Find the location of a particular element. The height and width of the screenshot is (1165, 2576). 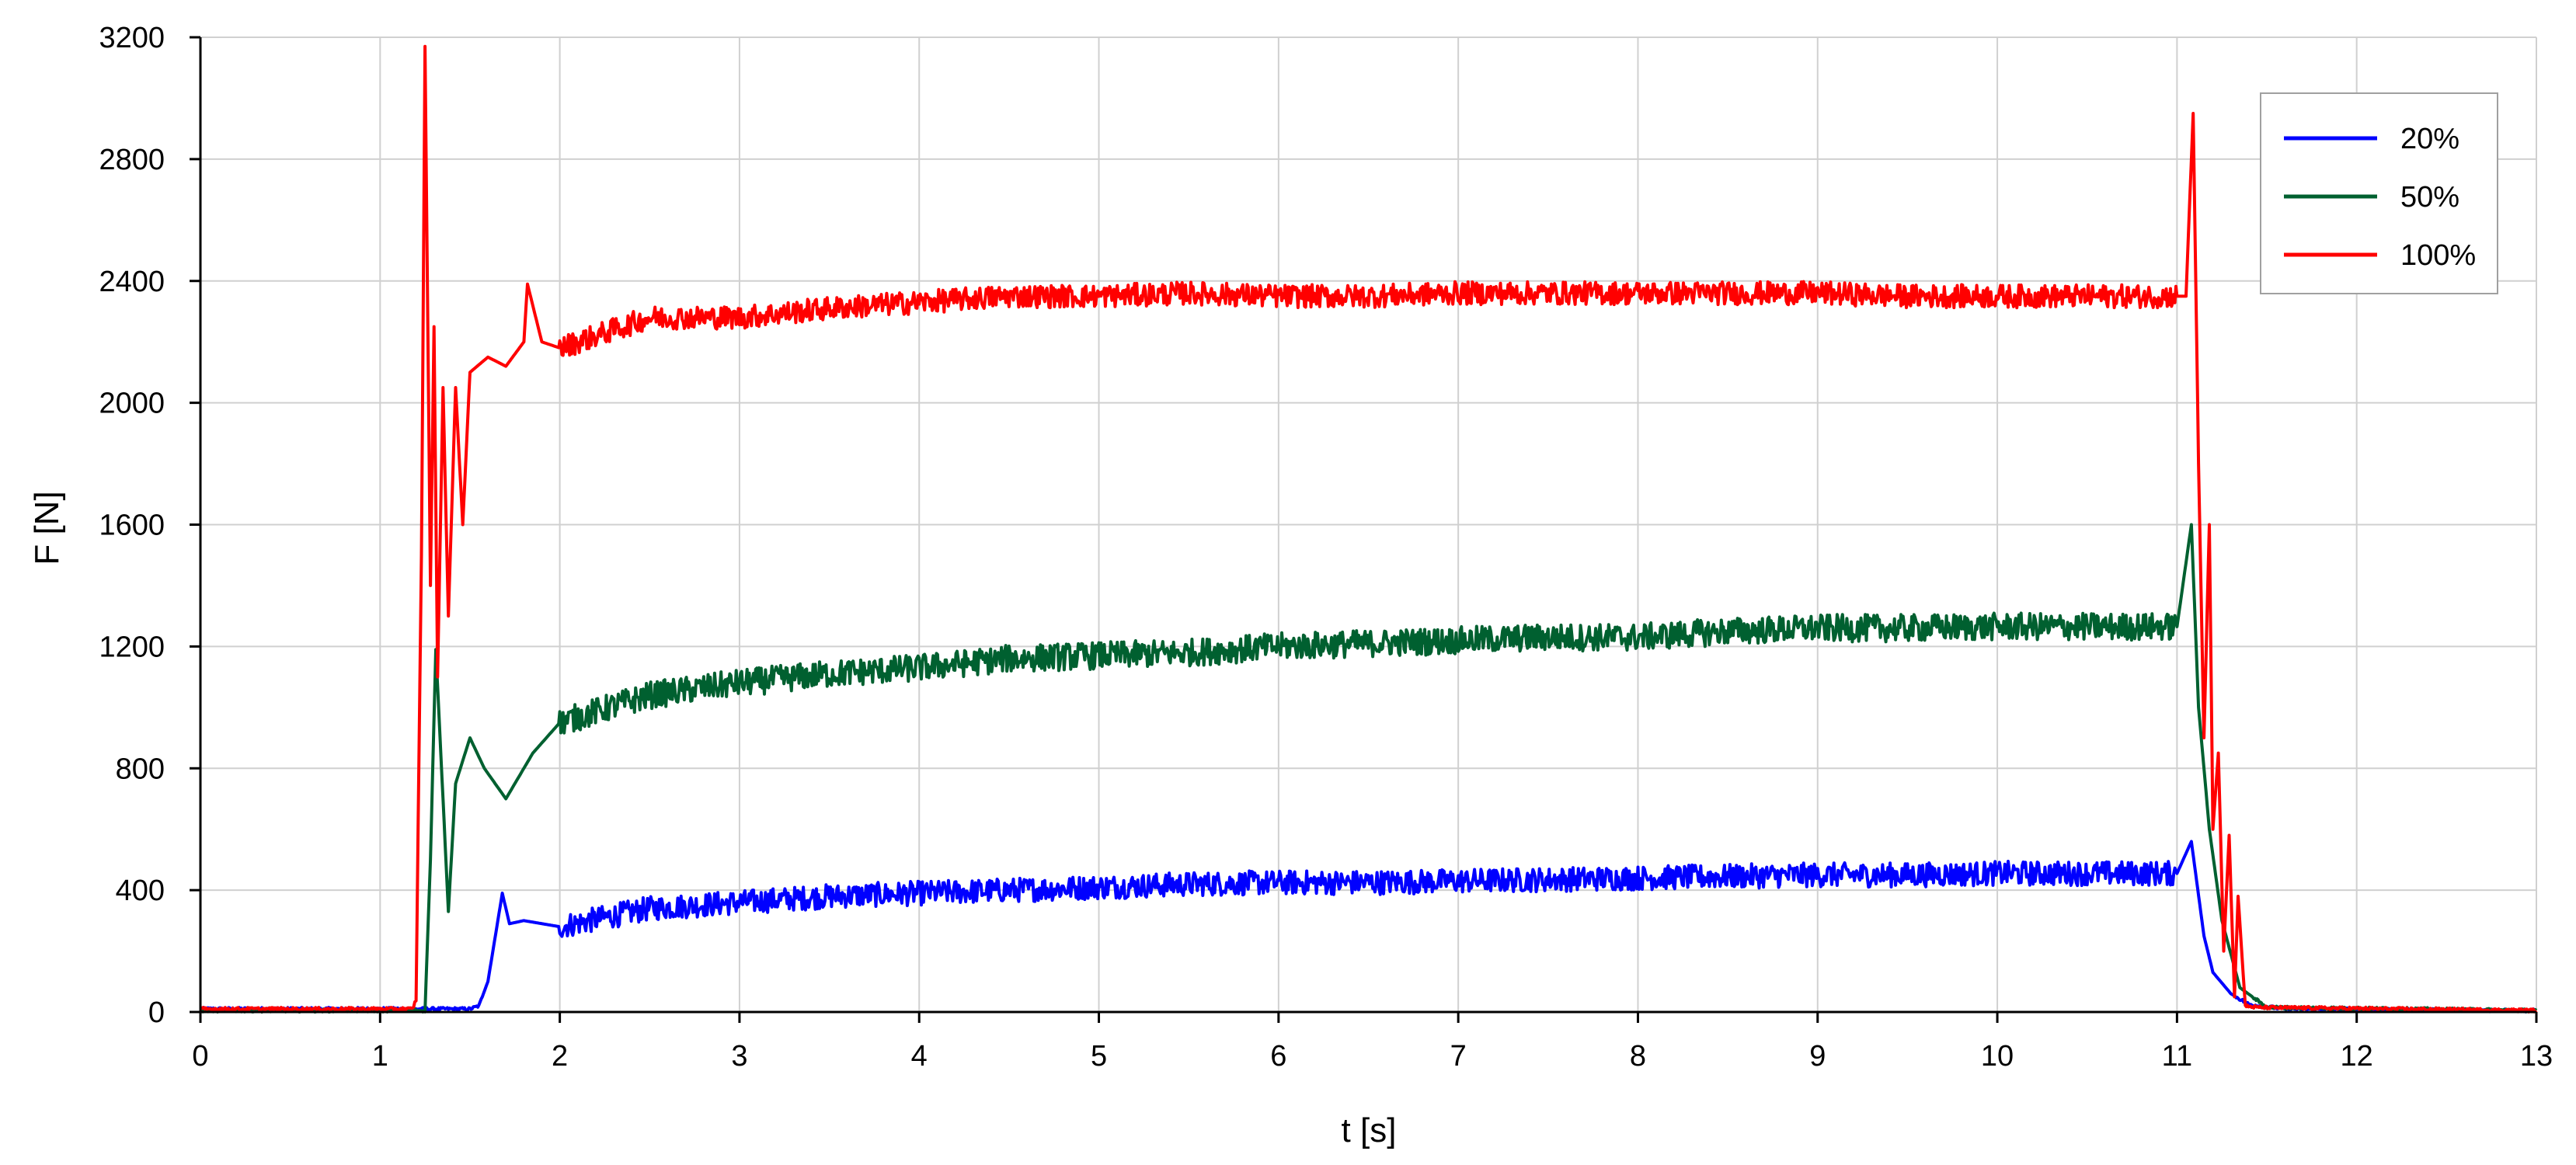

y-tick-label: 800 is located at coordinates (140, 769).